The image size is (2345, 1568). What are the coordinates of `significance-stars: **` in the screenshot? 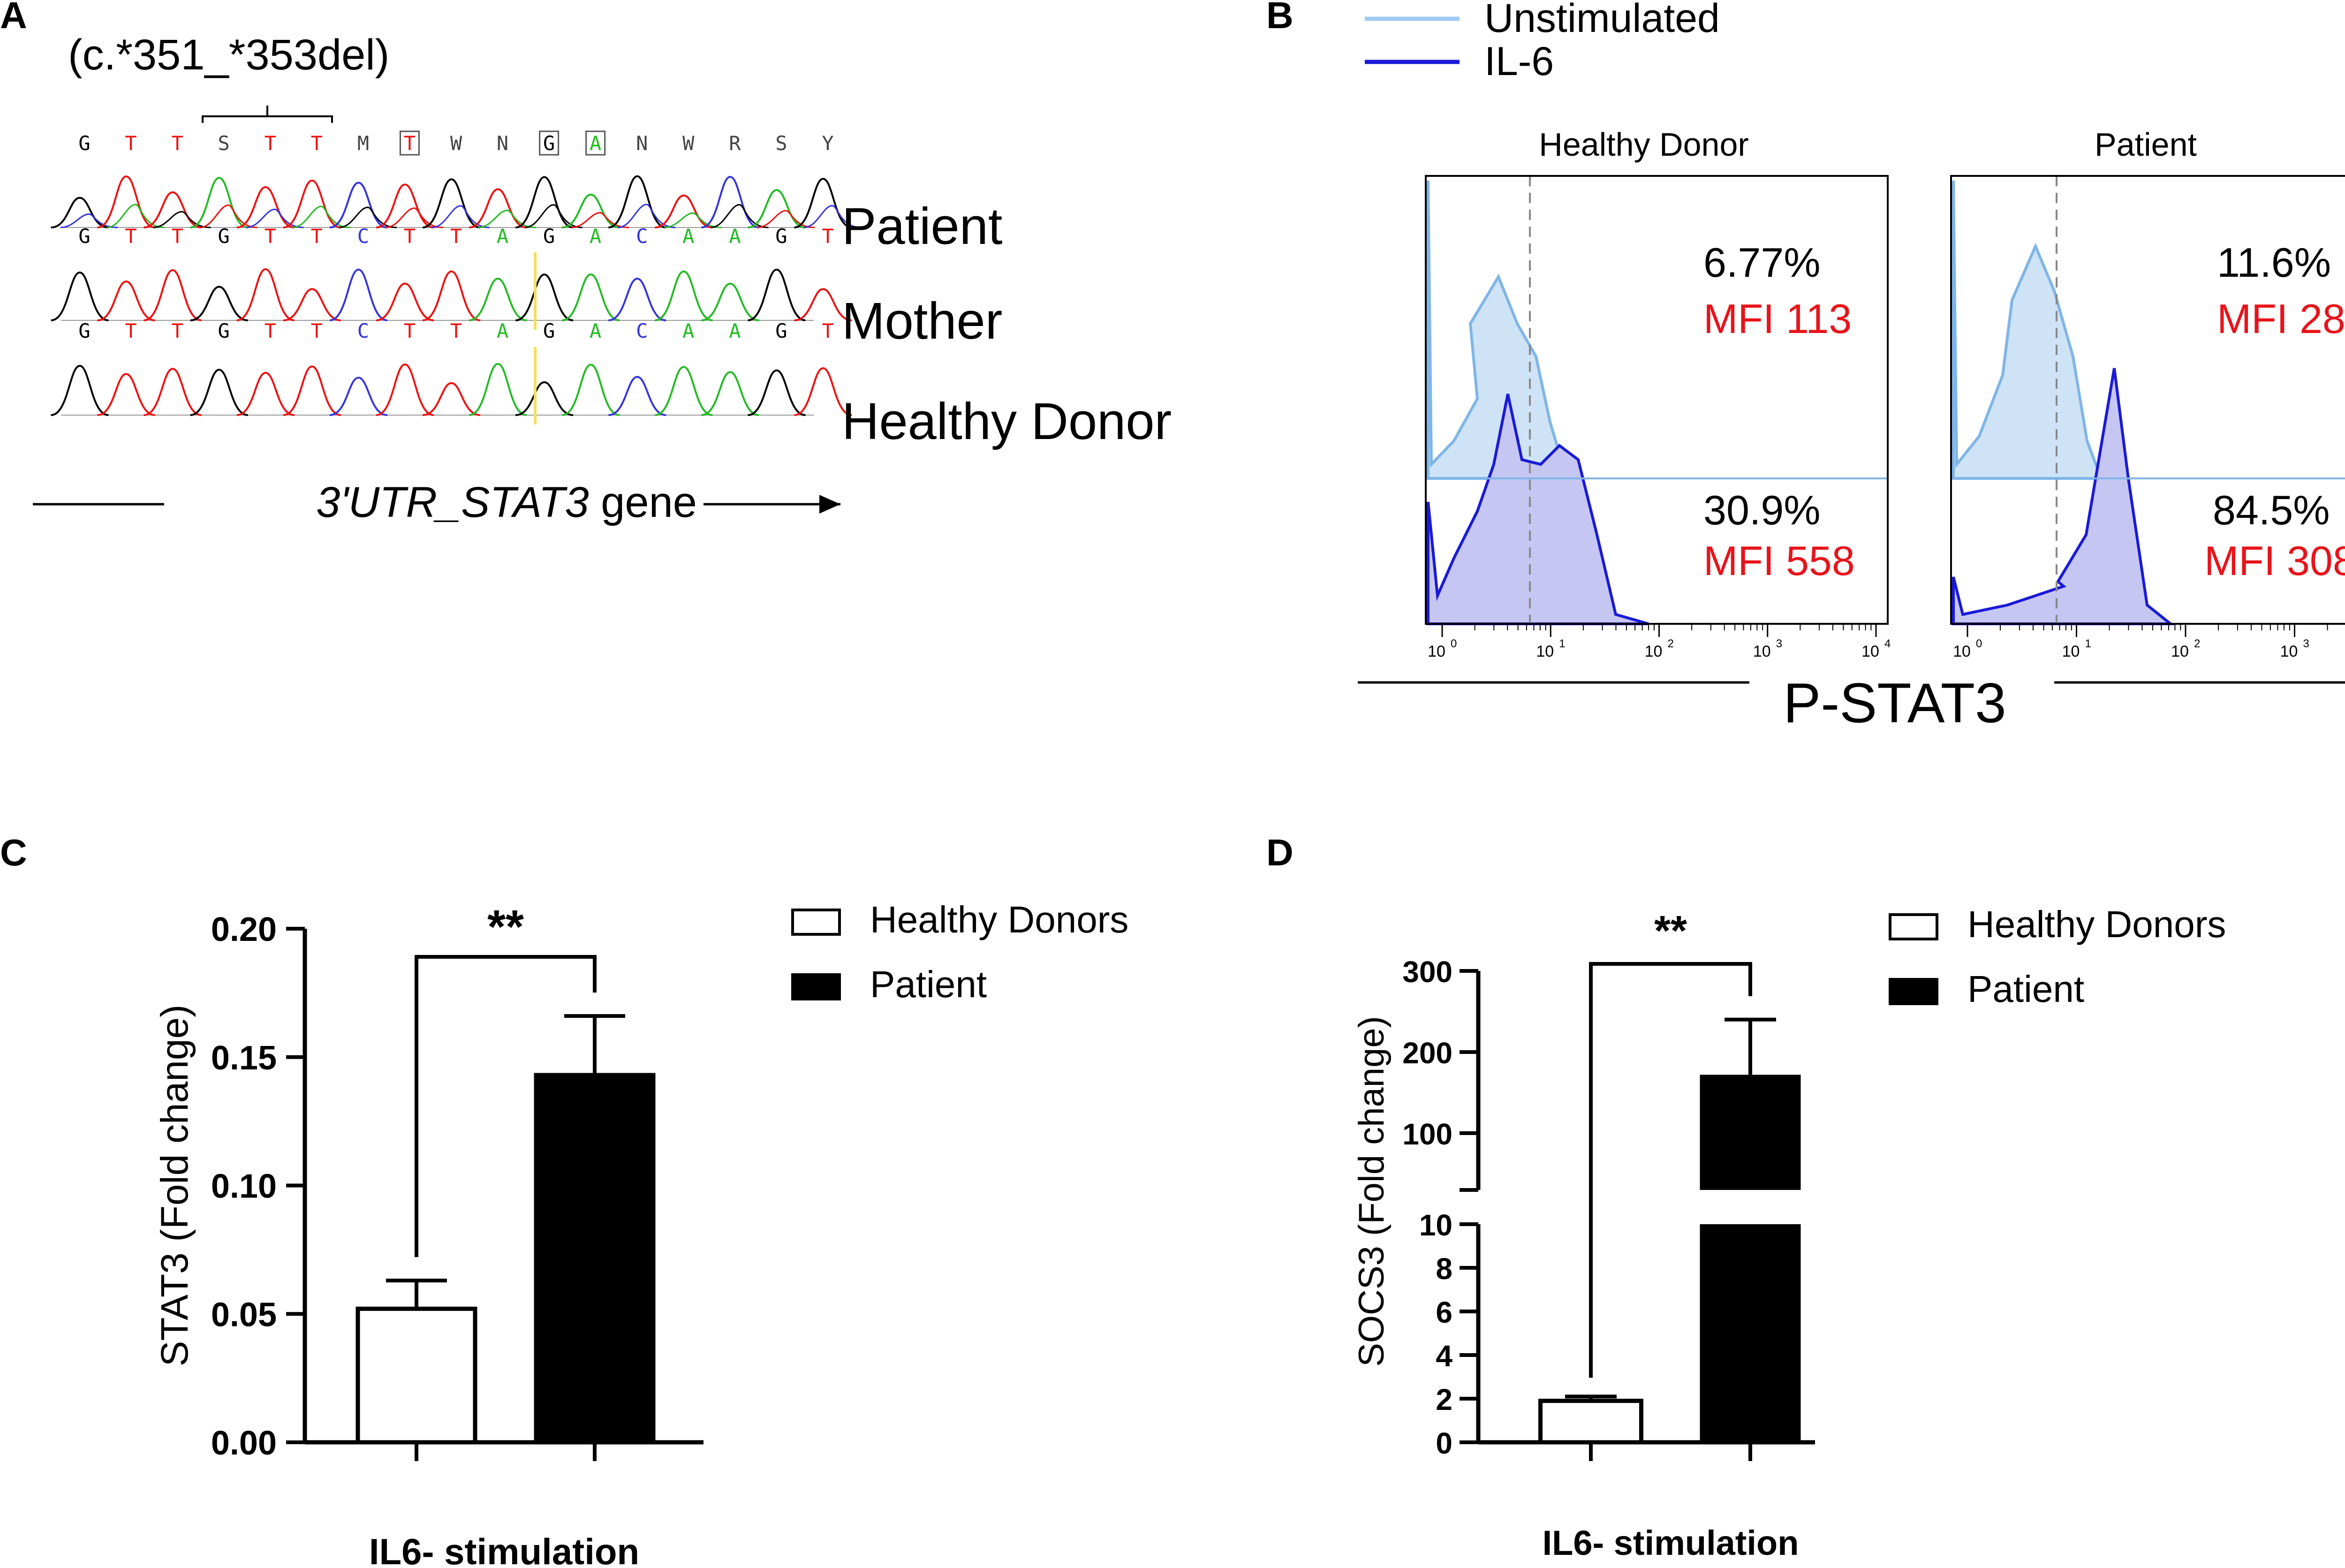 It's located at (505, 927).